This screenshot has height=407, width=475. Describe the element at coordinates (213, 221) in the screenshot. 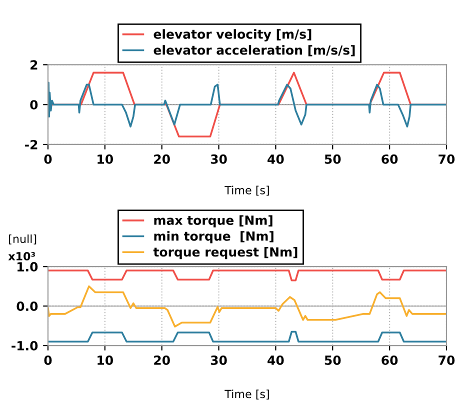

I see `legend-label: max torque [Nm]` at that location.